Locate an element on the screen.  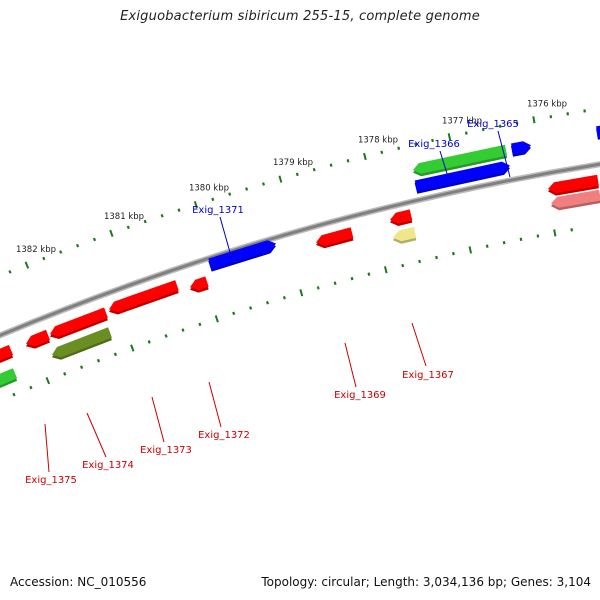
gene-label: Exig_1371 is located at coordinates (218, 210).